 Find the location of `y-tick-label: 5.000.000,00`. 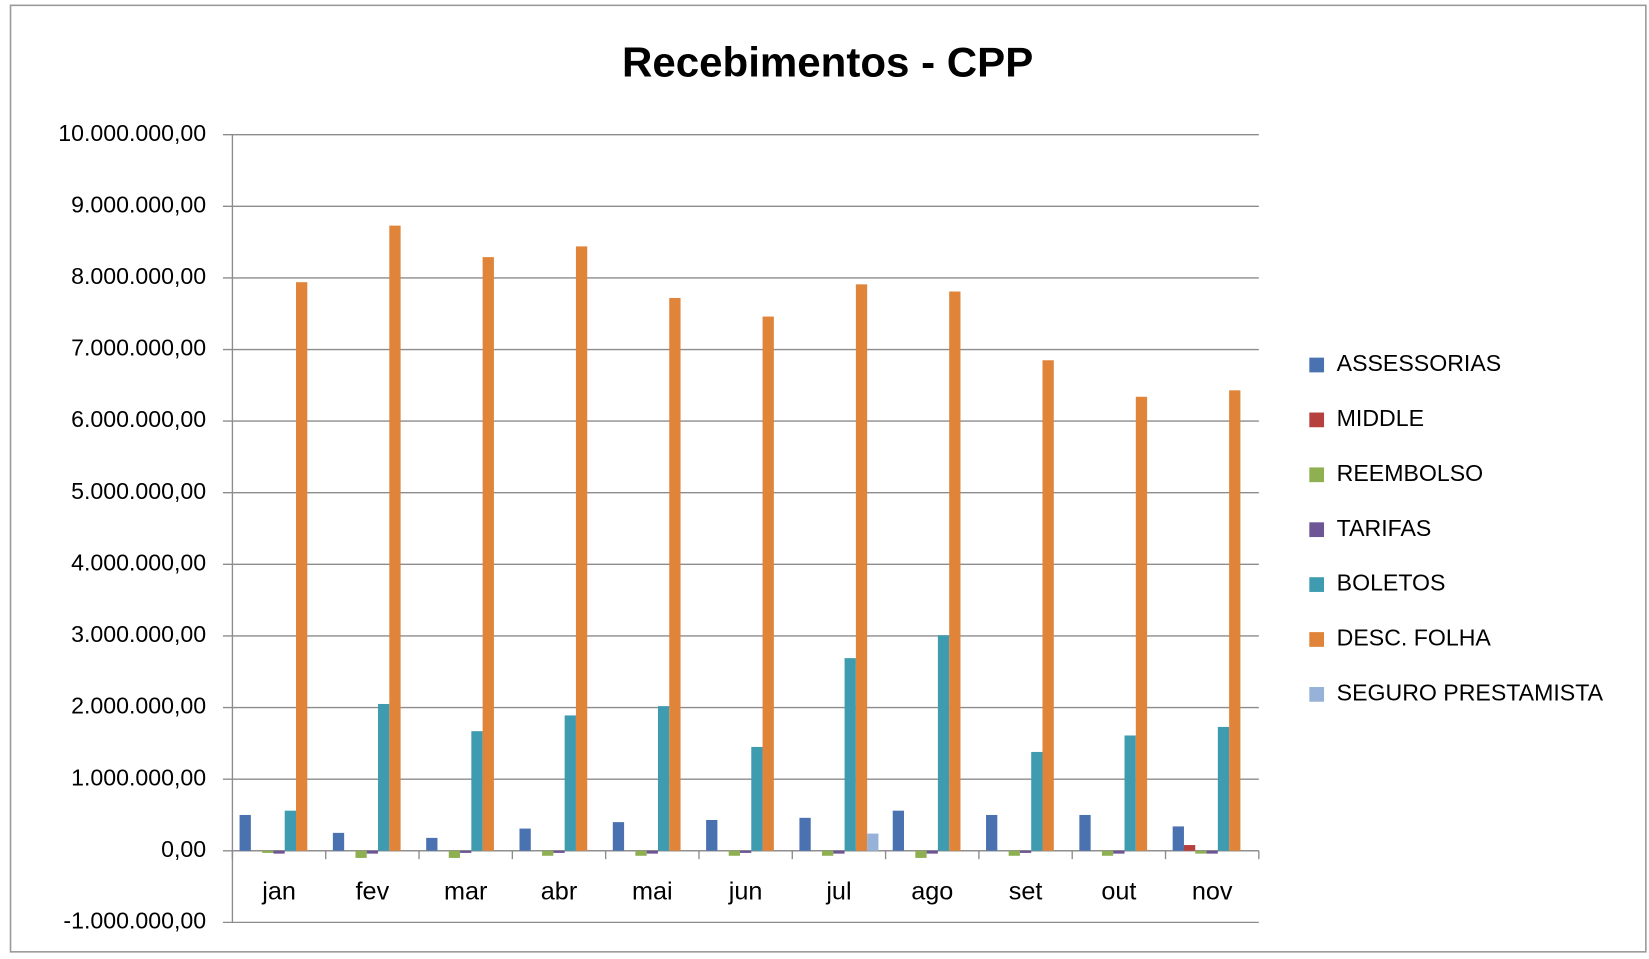

y-tick-label: 5.000.000,00 is located at coordinates (138, 491).